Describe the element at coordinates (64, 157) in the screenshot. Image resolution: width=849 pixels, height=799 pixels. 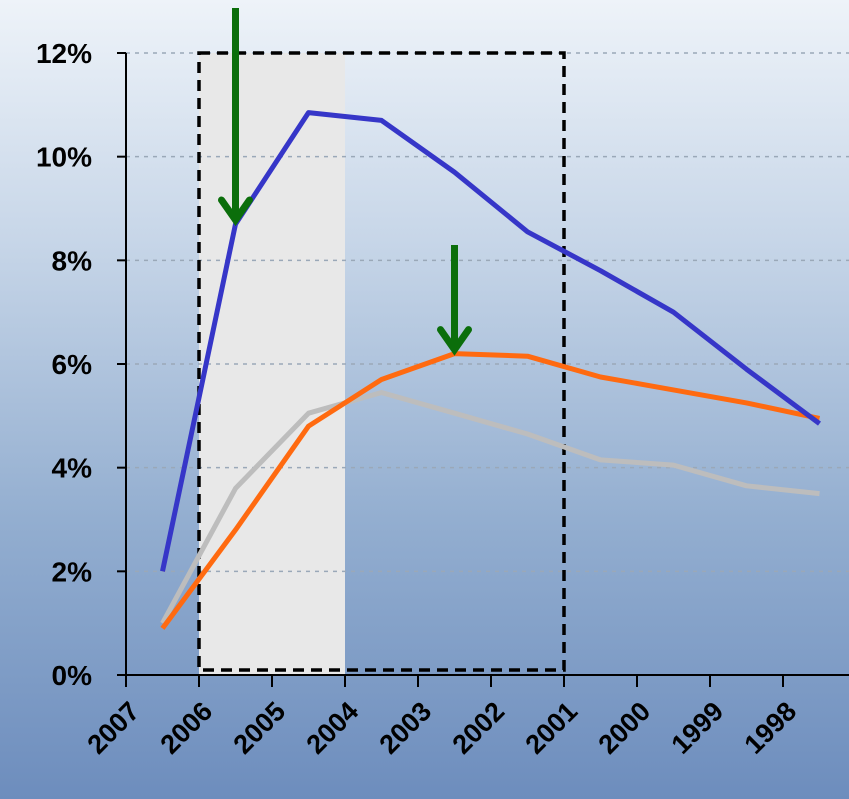
I see `y-tick-label: 10%` at that location.